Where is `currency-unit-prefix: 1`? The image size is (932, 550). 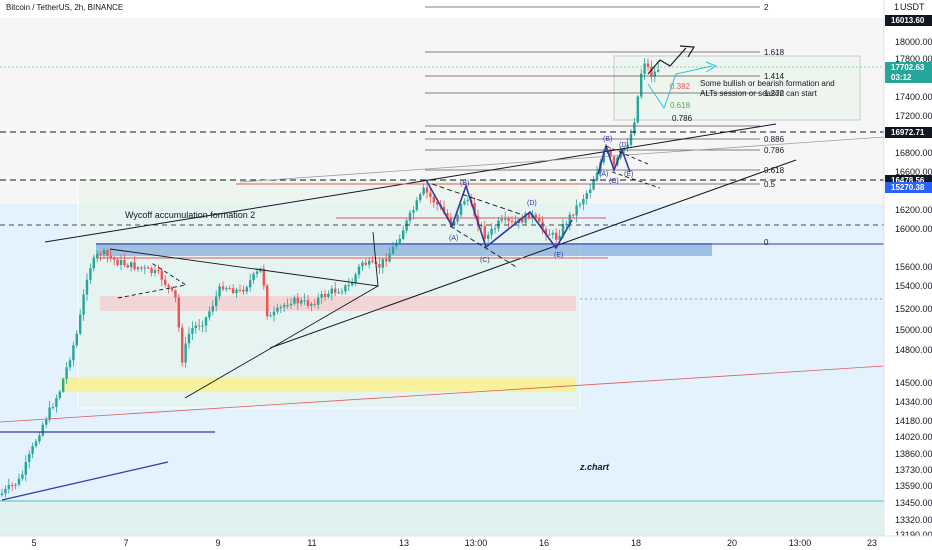
currency-unit-prefix: 1 is located at coordinates (896, 7).